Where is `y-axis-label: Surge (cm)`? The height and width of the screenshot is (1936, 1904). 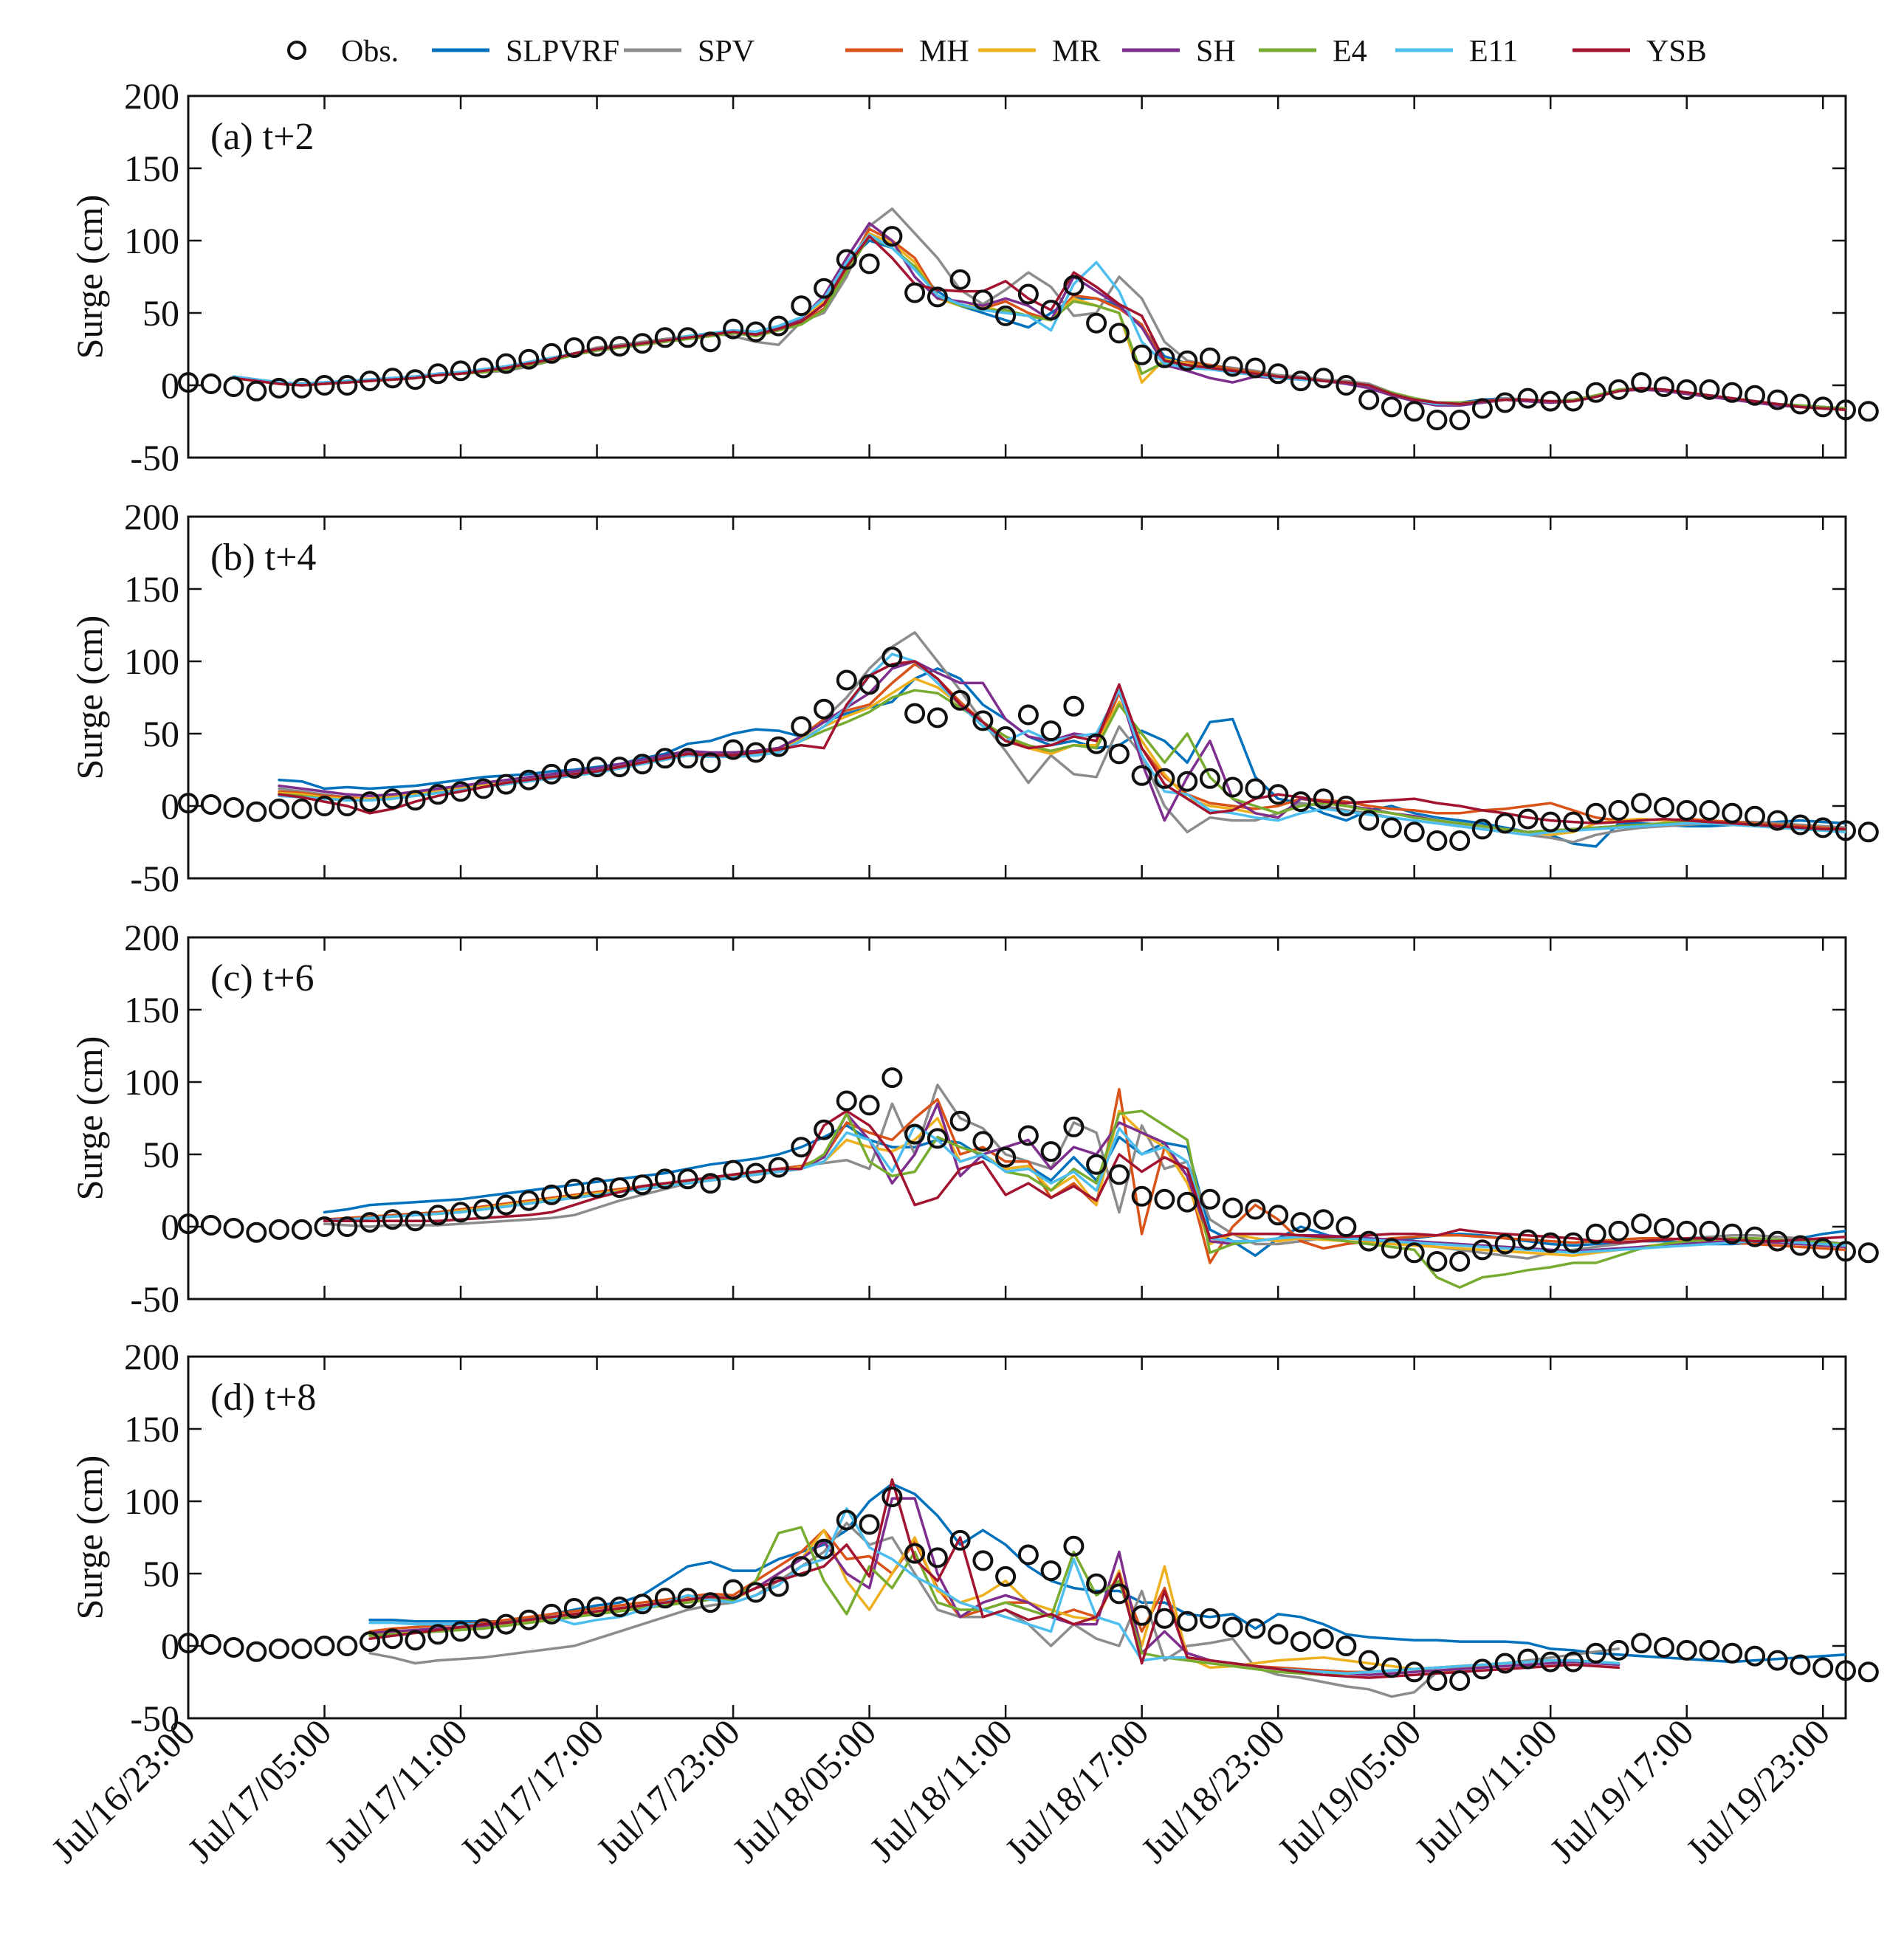
y-axis-label: Surge (cm) is located at coordinates (89, 698).